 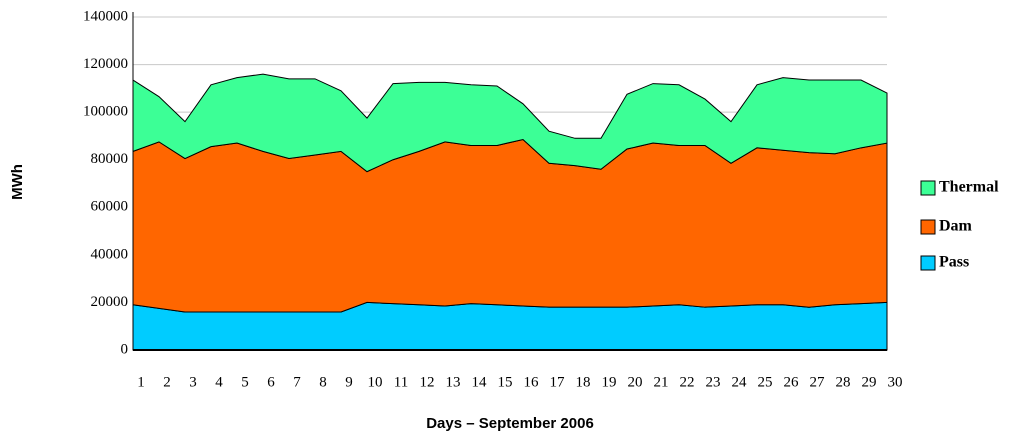 I want to click on y-tick-label: 120000, so click(x=105, y=64).